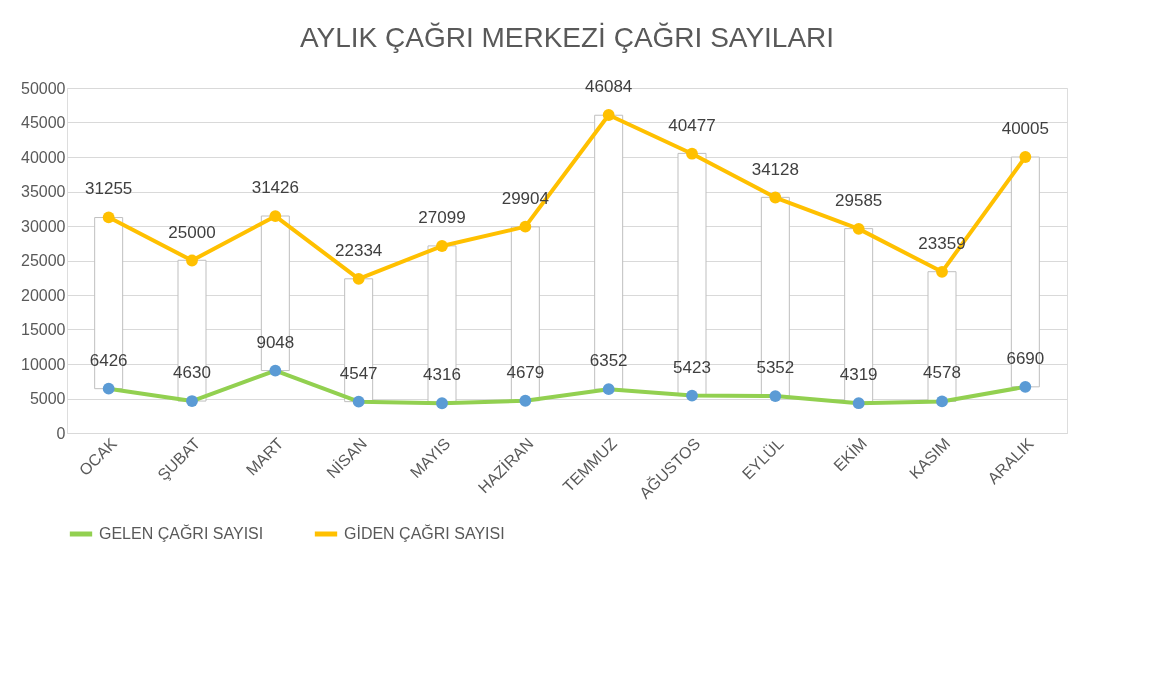  I want to click on data-label: 31426, so click(275, 188).